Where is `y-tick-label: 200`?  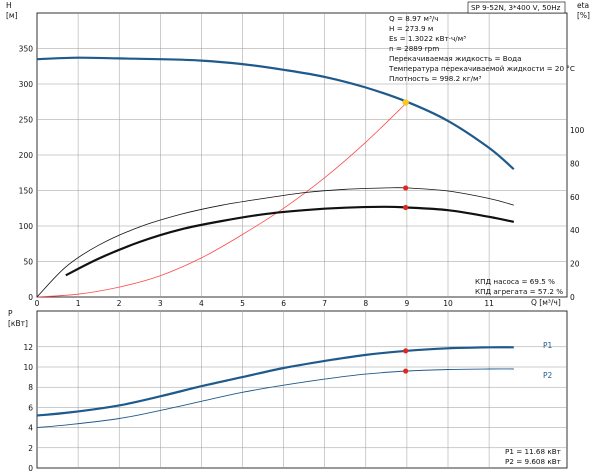
y-tick-label: 200 is located at coordinates (26, 155).